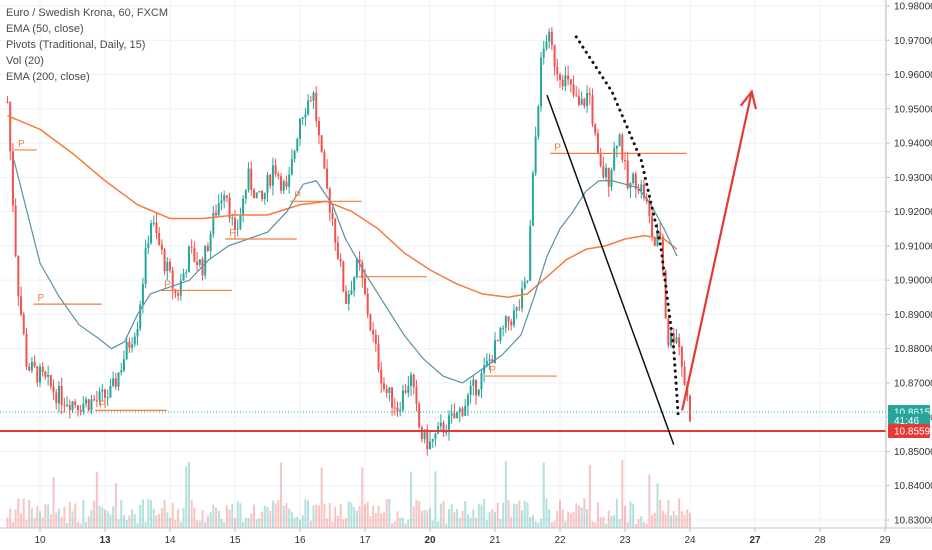 The width and height of the screenshot is (932, 550). I want to click on legend-pivots: Pivots (Traditional, Daily, 15), so click(76, 45).